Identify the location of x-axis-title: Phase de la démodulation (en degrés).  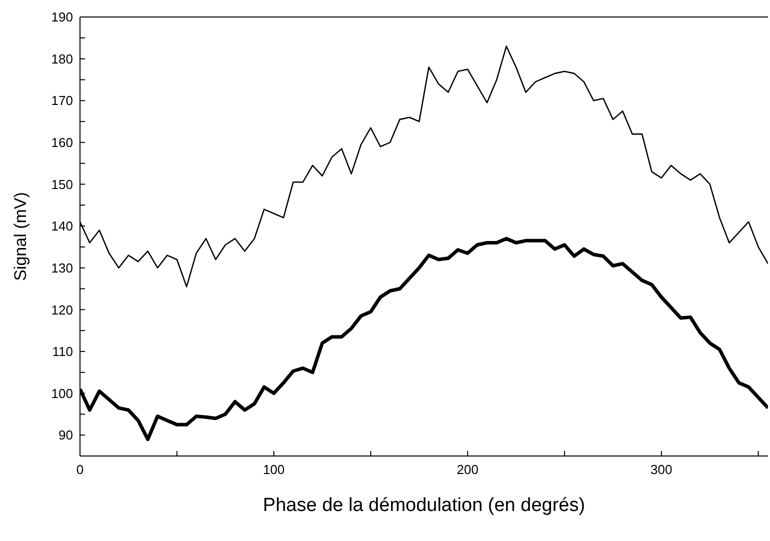
(424, 505).